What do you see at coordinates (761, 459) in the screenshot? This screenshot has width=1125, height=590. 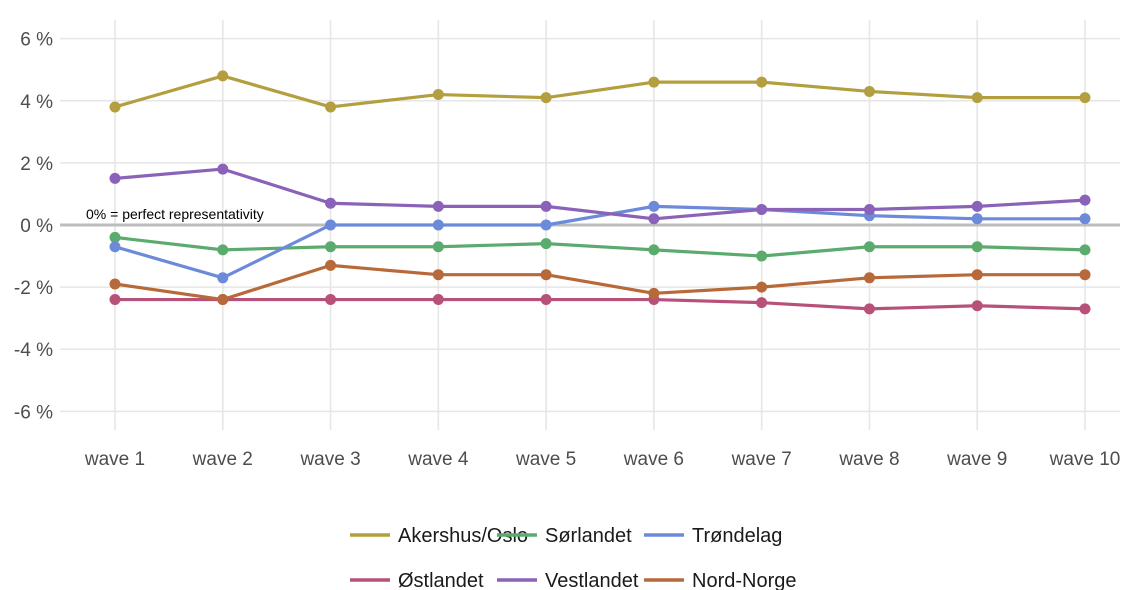 I see `x-tick-label: wave 7` at bounding box center [761, 459].